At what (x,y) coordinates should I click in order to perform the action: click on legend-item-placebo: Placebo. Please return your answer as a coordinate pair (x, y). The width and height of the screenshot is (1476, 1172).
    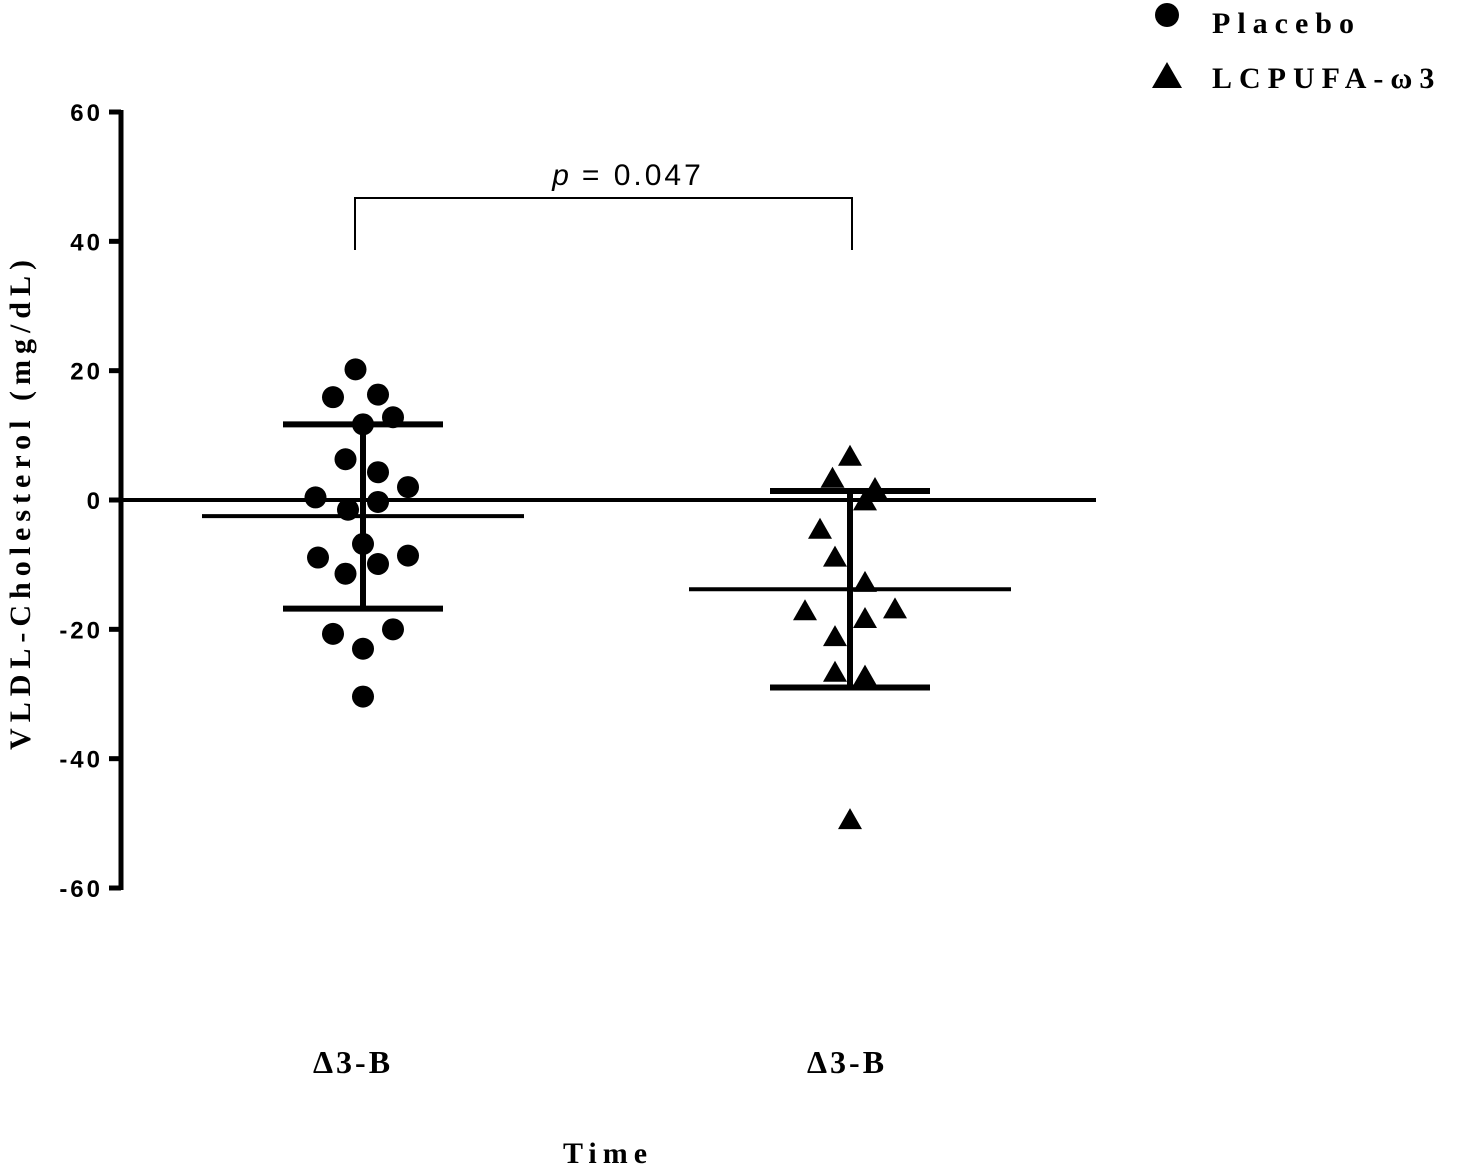
    Looking at the image, I should click on (1258, 21).